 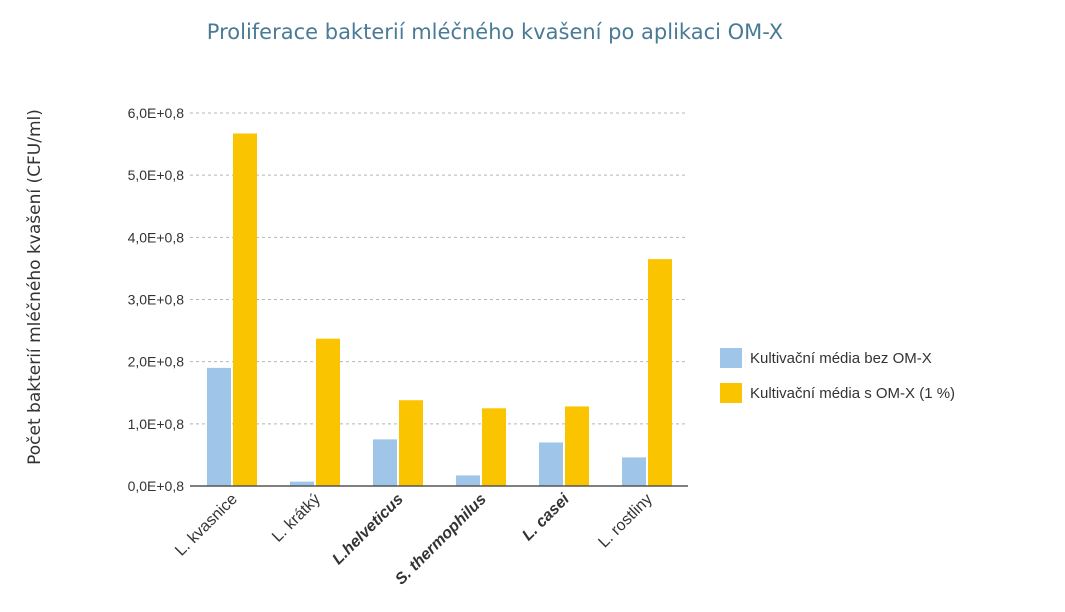 What do you see at coordinates (156, 175) in the screenshot?
I see `y-tick-label: 5,0E+0,8` at bounding box center [156, 175].